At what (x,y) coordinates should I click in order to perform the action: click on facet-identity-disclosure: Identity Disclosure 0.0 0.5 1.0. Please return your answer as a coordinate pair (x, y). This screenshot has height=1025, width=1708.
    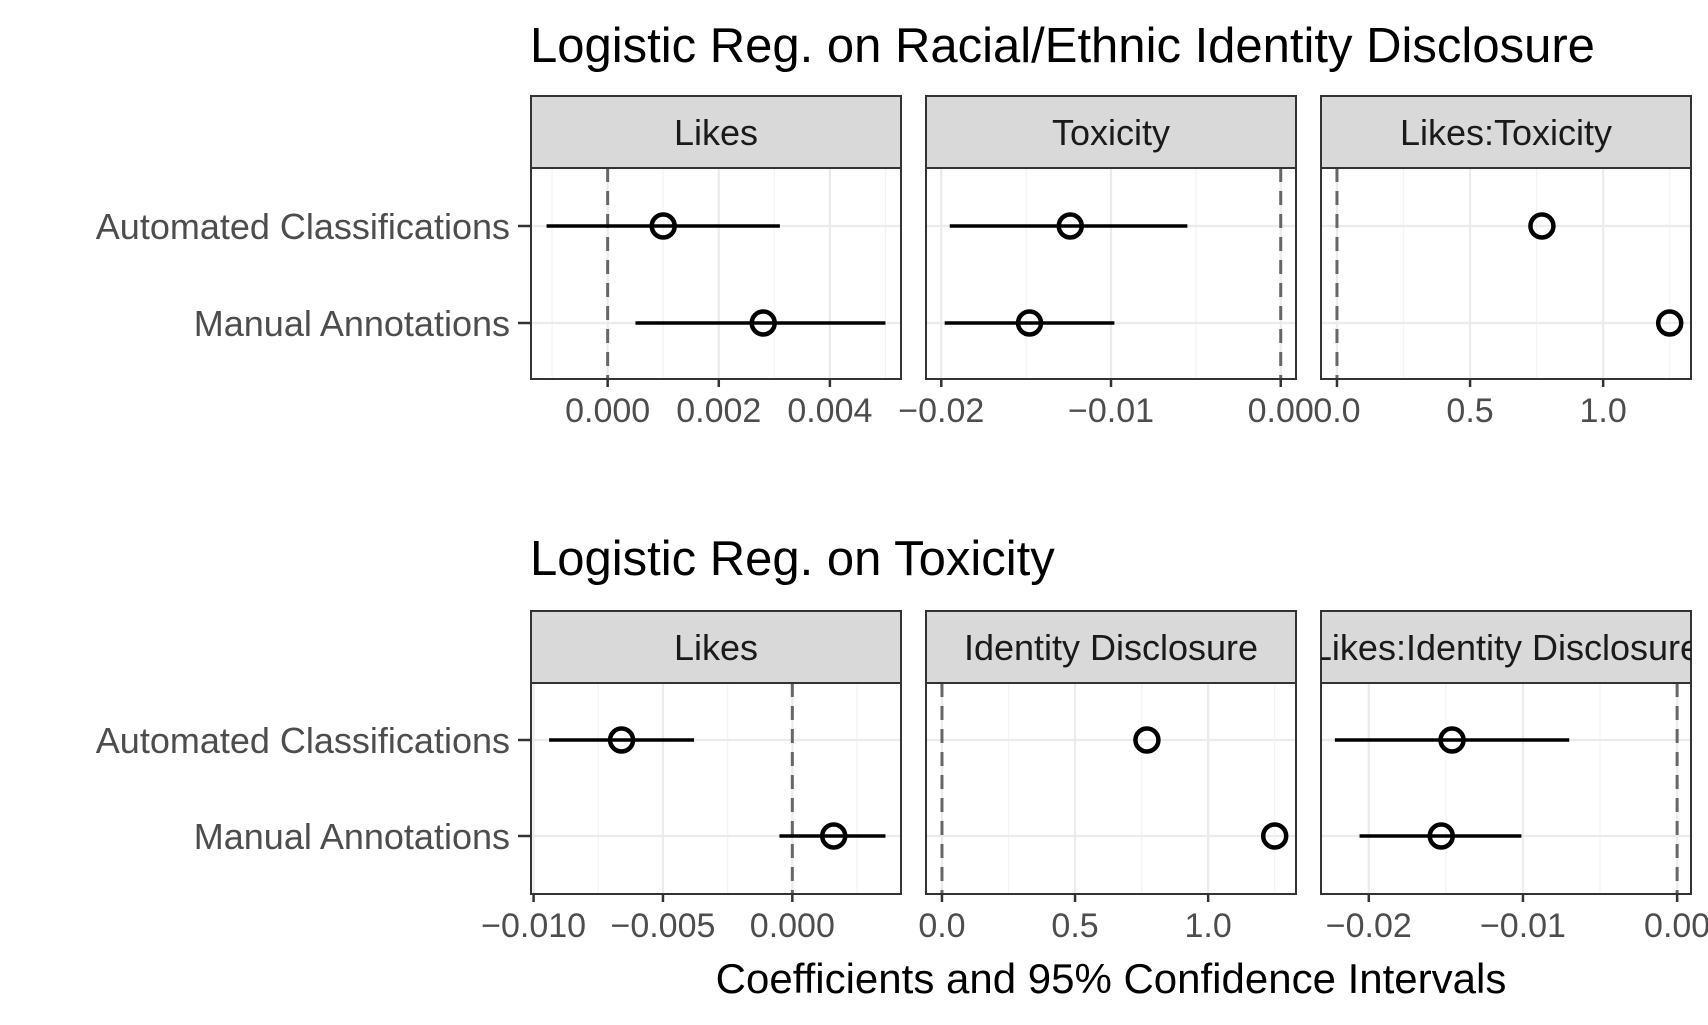
    Looking at the image, I should click on (1107, 777).